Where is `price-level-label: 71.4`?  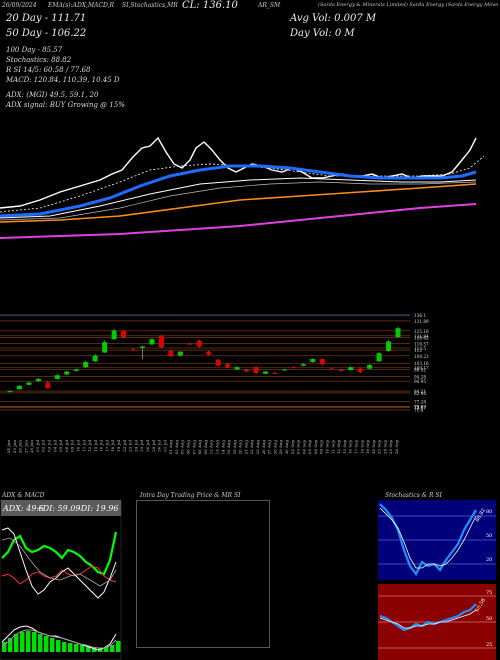
price-level-label: 71.4 is located at coordinates (419, 410).